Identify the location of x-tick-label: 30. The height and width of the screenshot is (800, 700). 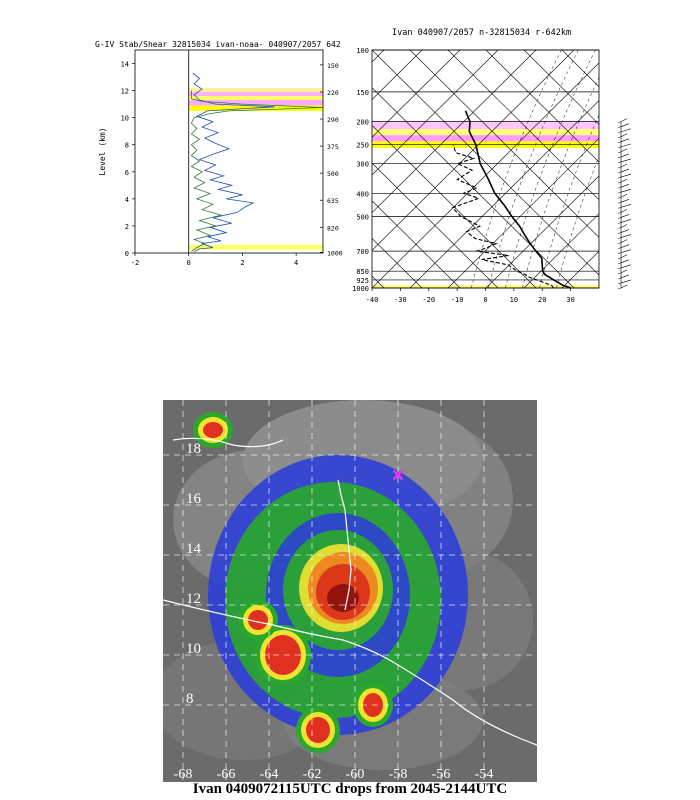
(570, 300).